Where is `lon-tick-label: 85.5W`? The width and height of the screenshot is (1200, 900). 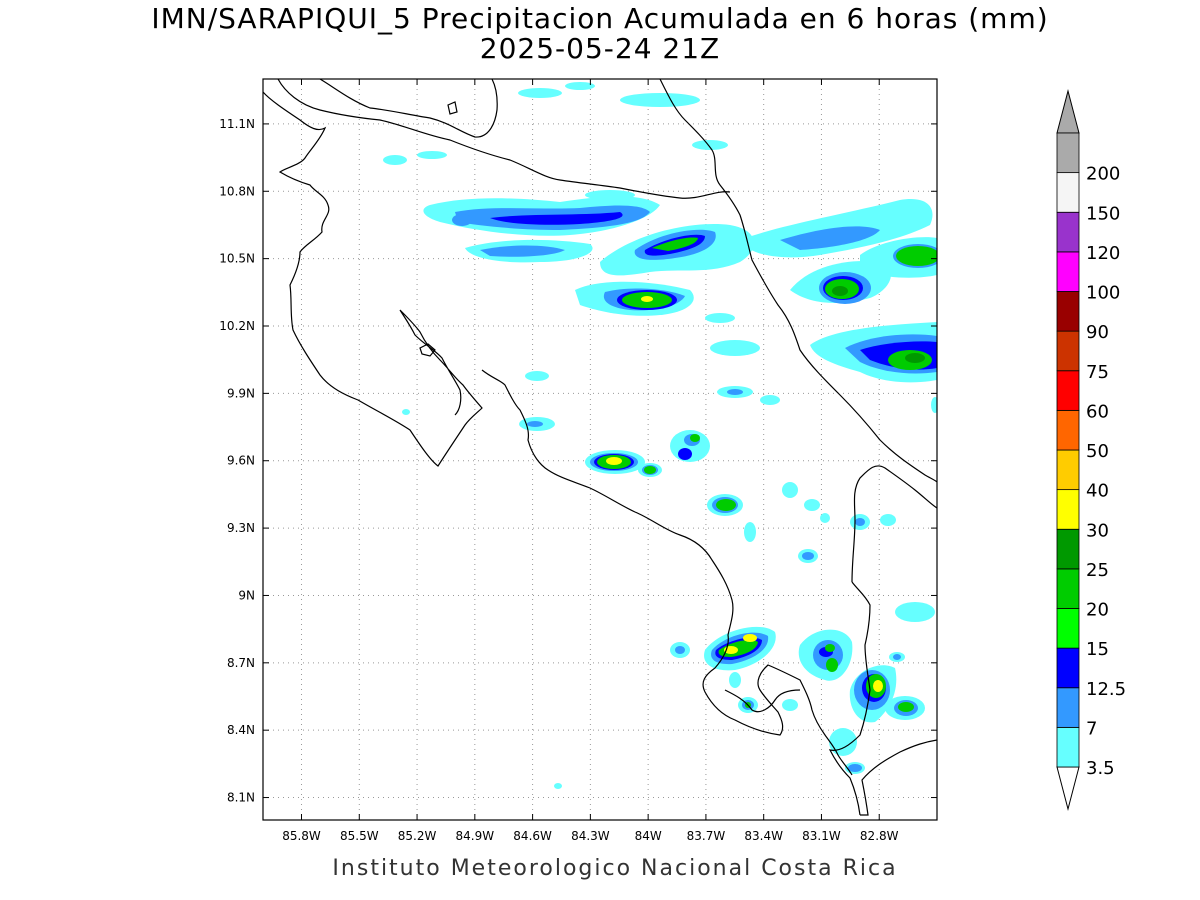
lon-tick-label: 85.5W is located at coordinates (359, 836).